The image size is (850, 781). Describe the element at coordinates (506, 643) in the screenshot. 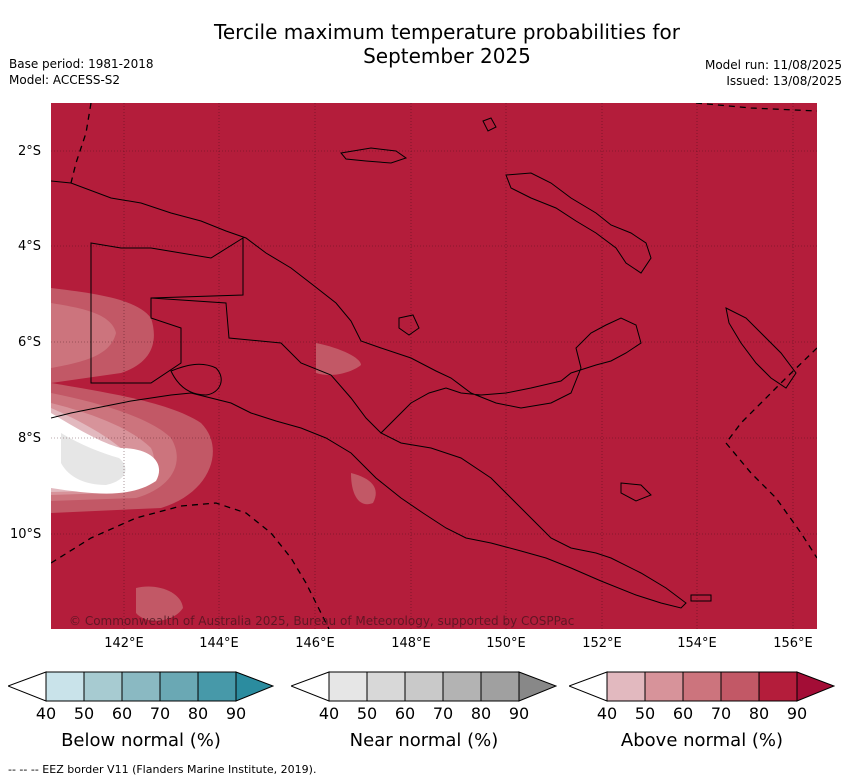

I see `lon-label-150e: 150°E` at that location.